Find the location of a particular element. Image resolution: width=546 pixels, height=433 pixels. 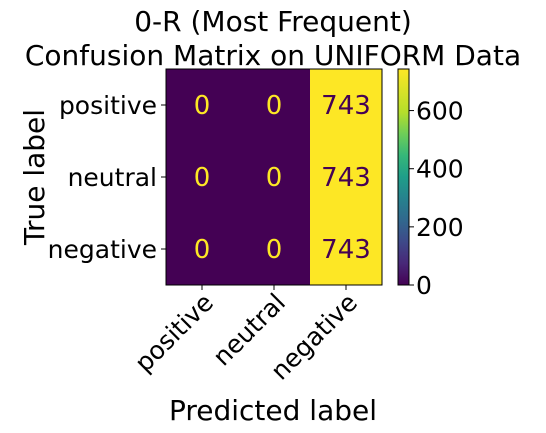

colorbar is located at coordinates (403, 177).